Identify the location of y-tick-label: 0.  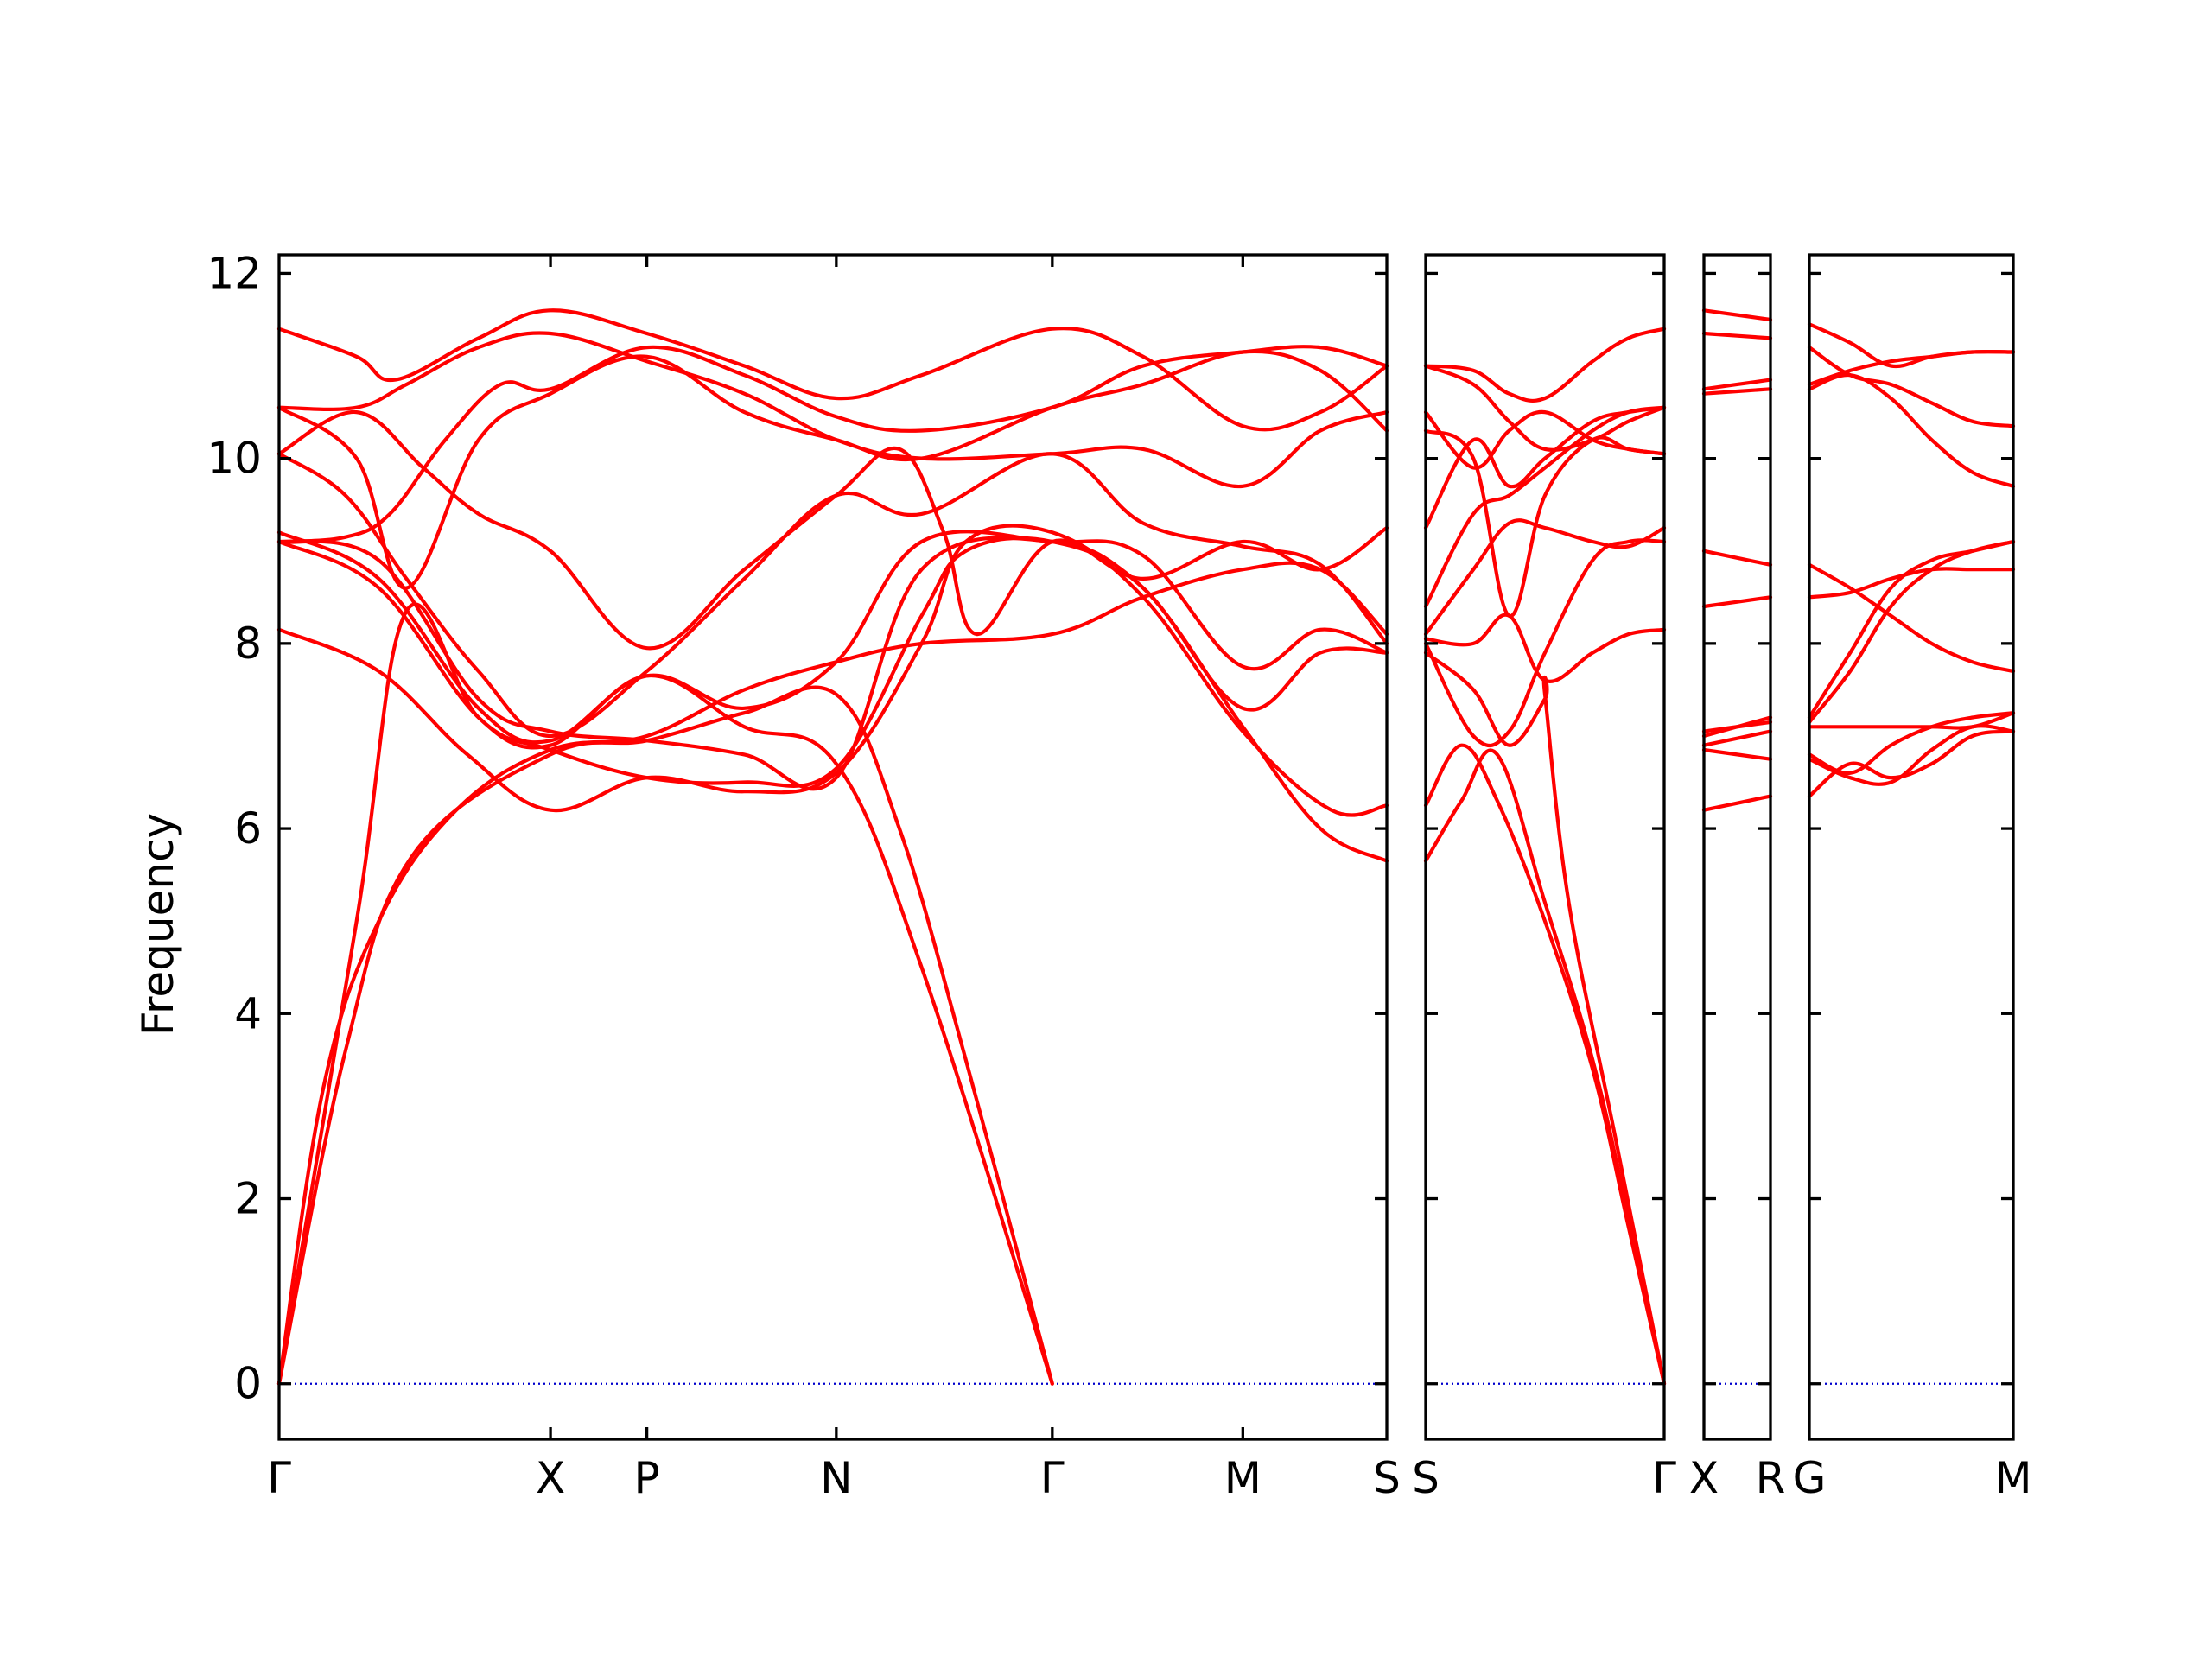
(248, 1384).